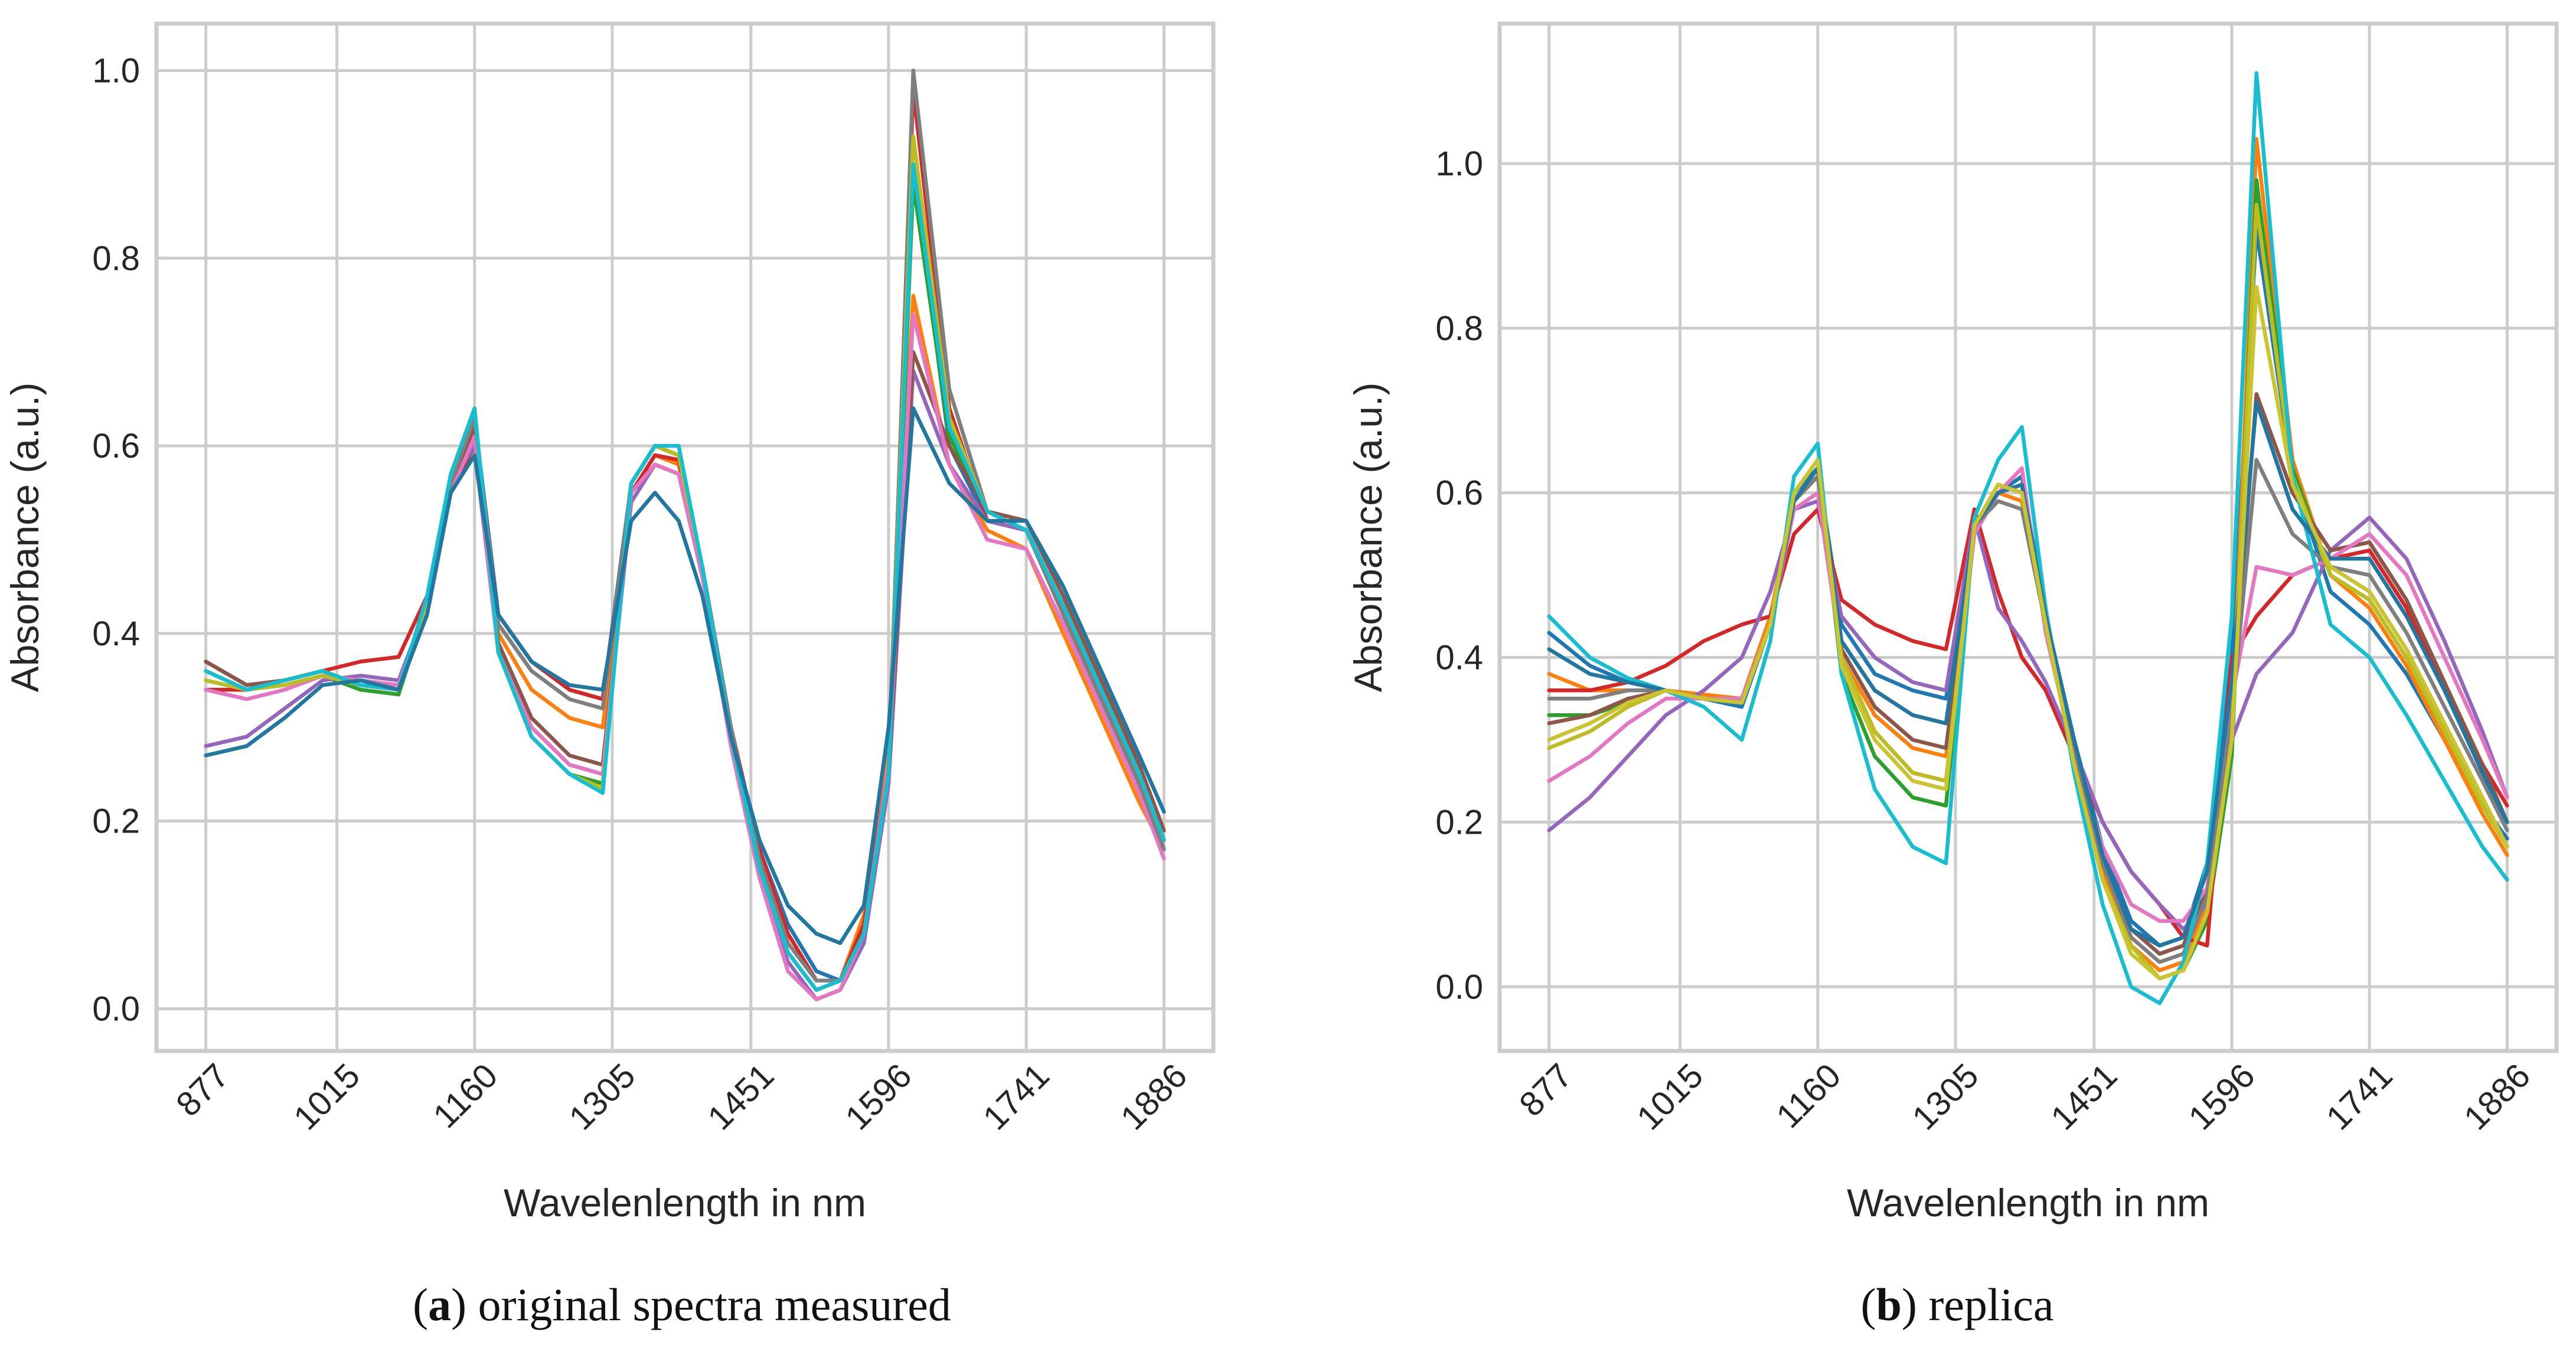 Image resolution: width=2576 pixels, height=1345 pixels. Describe the element at coordinates (116, 258) in the screenshot. I see `panel-a-y-tick-label: 0.8` at that location.